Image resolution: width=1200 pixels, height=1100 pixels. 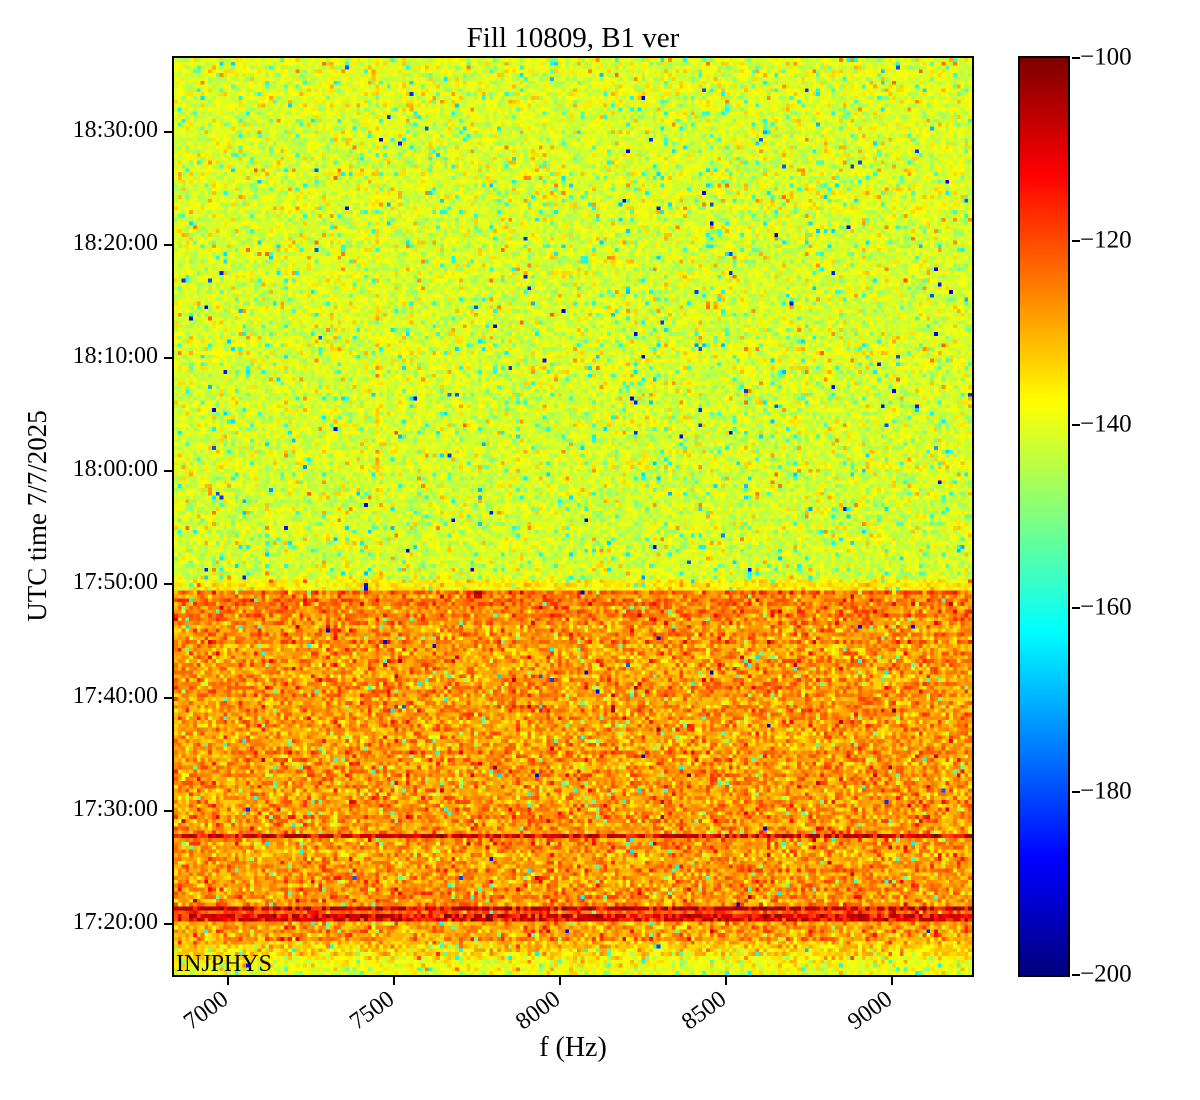 I want to click on x-tick-label: 7500, so click(x=372, y=1011).